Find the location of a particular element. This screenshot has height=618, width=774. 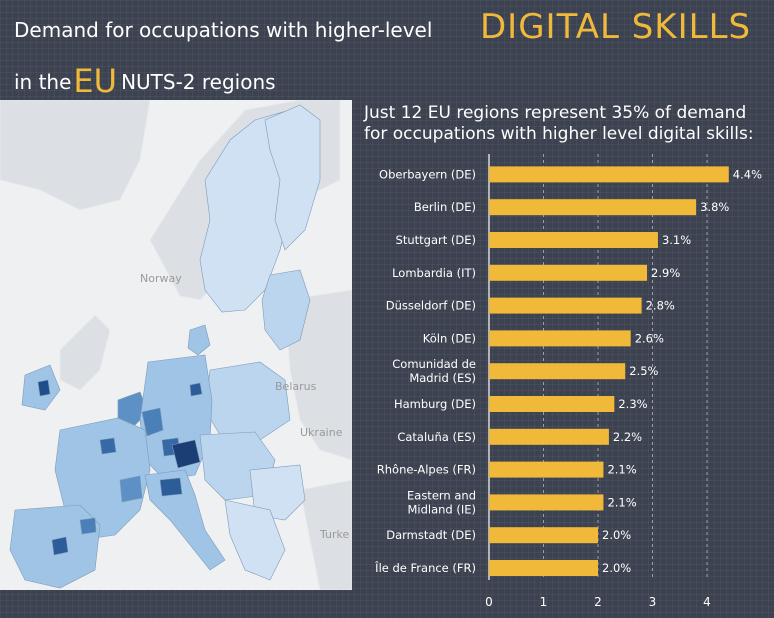

category-label: Düsseldorf (DE) is located at coordinates (431, 306).